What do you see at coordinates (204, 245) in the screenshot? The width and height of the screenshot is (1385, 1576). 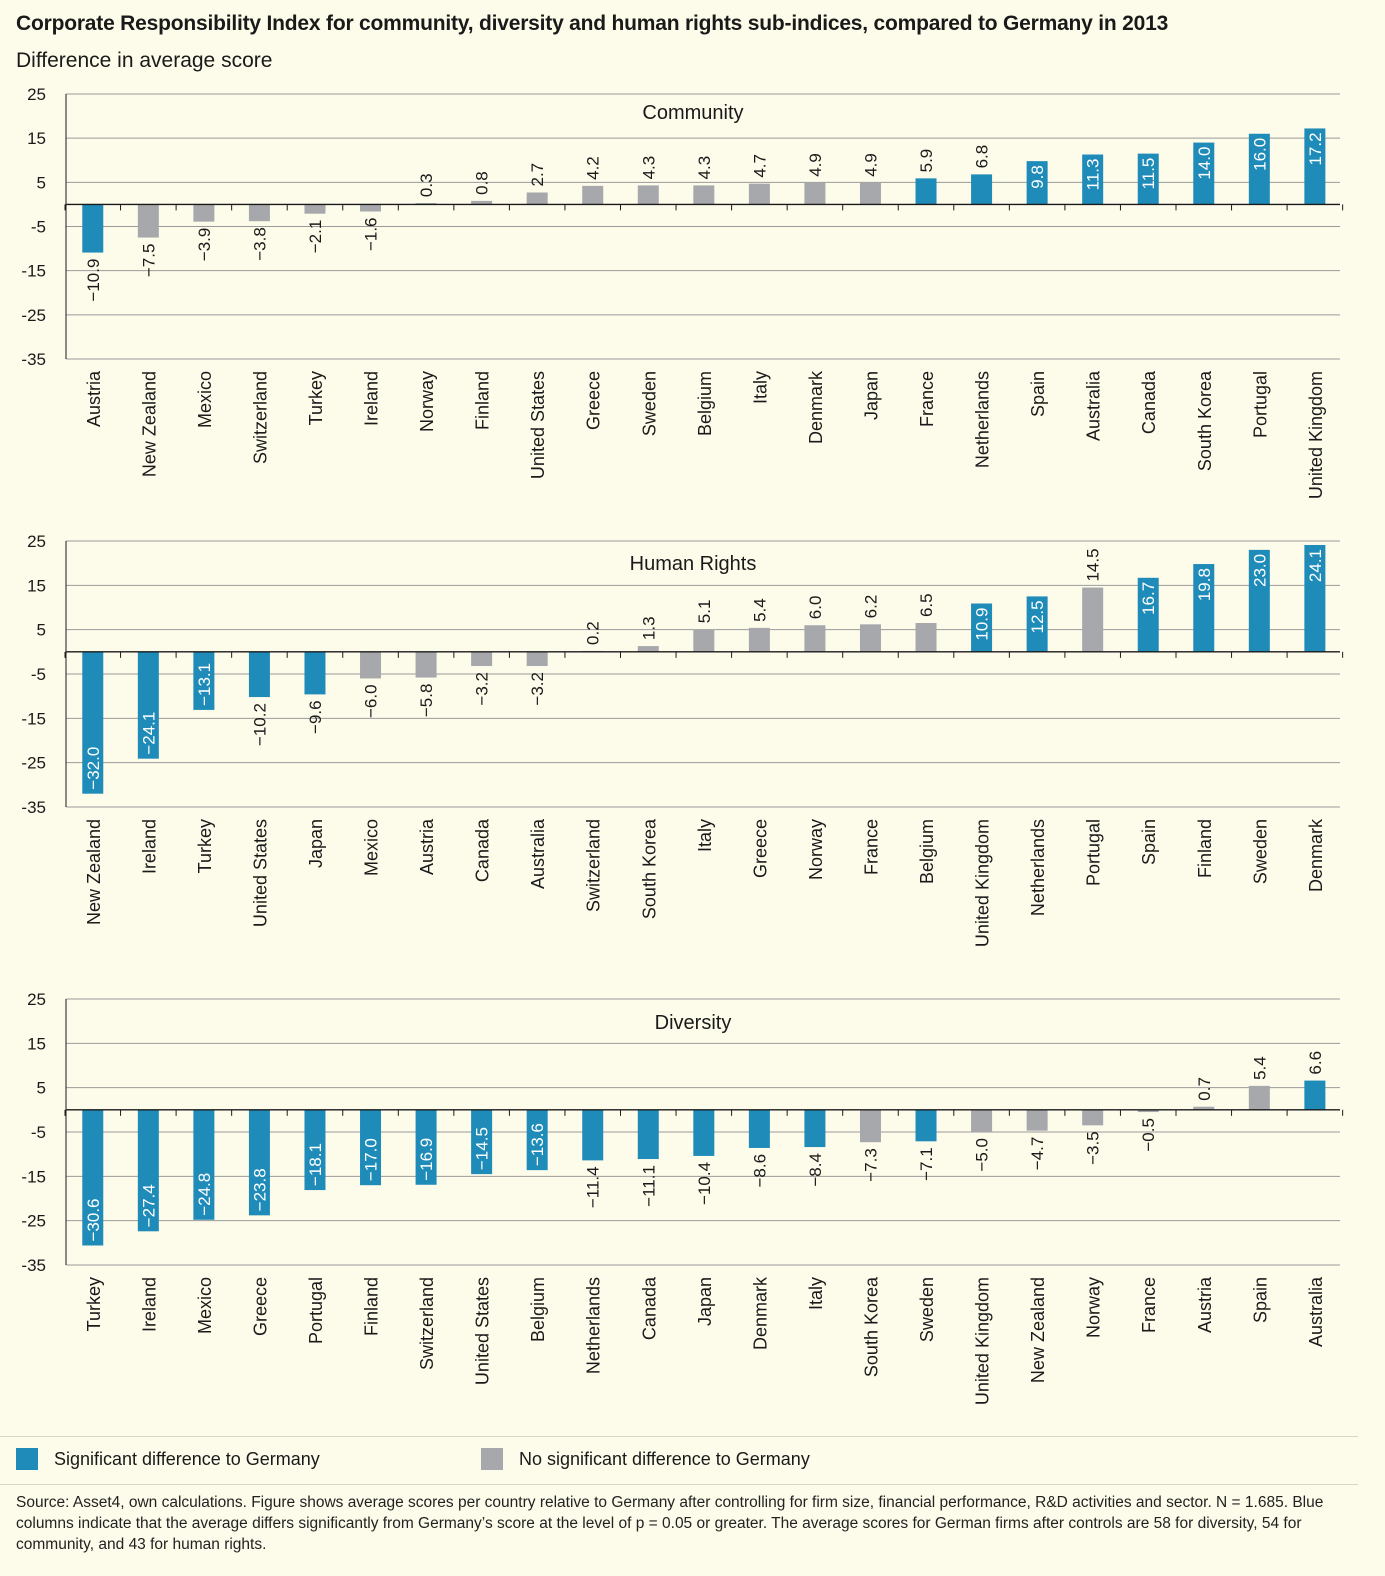 I see `community-value-label: −3.9` at bounding box center [204, 245].